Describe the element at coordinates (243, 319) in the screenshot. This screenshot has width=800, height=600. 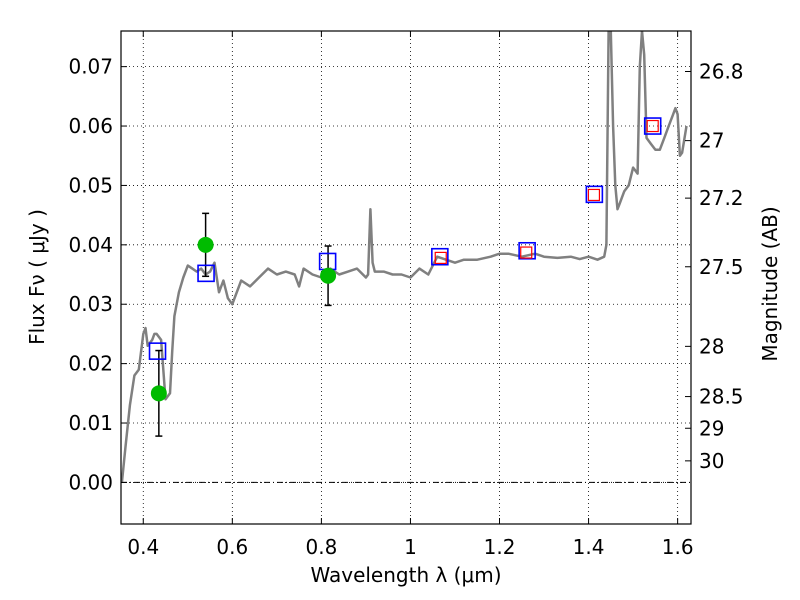
I see `observed-photometry-markers` at that location.